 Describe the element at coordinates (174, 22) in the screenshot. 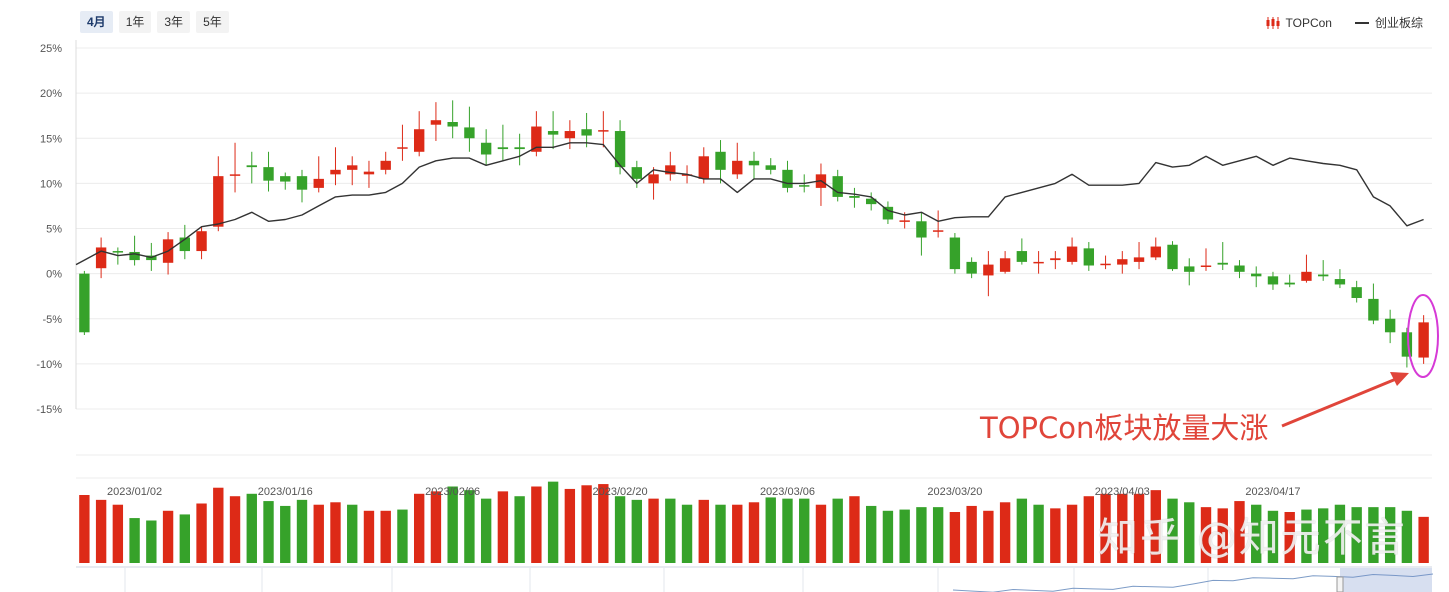

I see `tab-3y: 3年` at that location.